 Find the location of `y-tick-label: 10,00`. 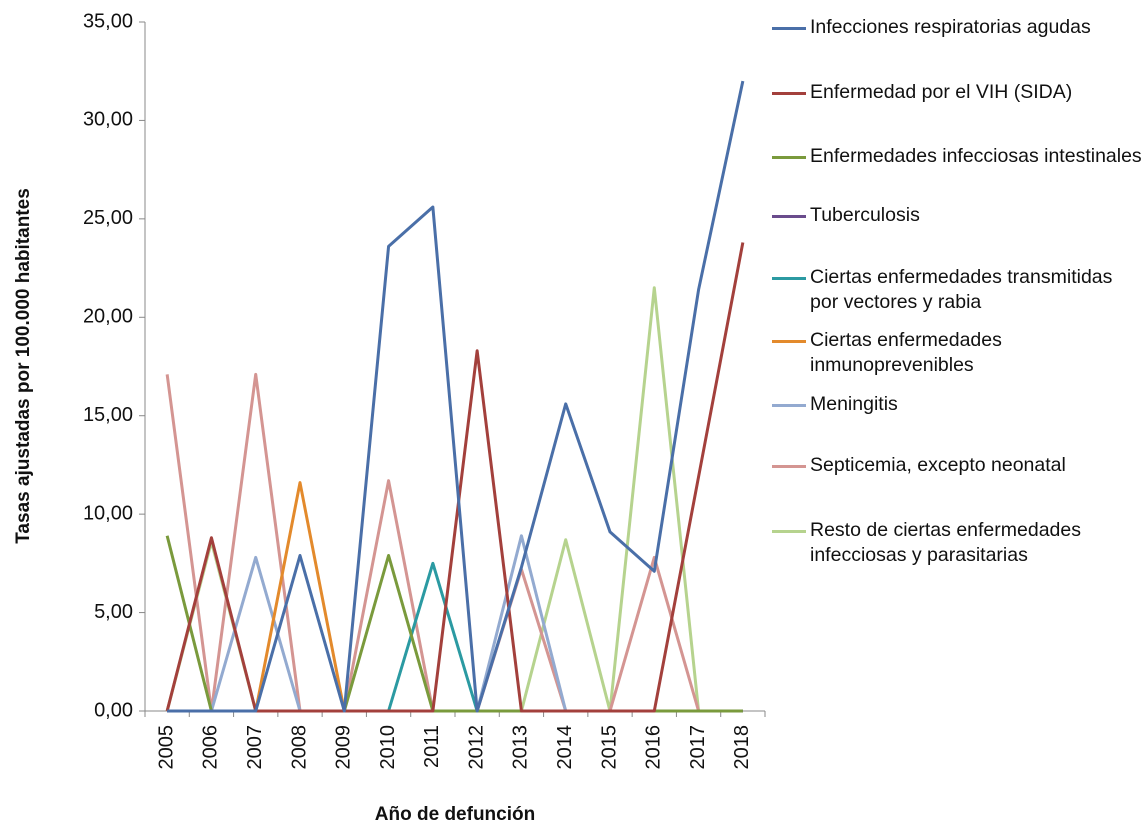

y-tick-label: 10,00 is located at coordinates (108, 513).